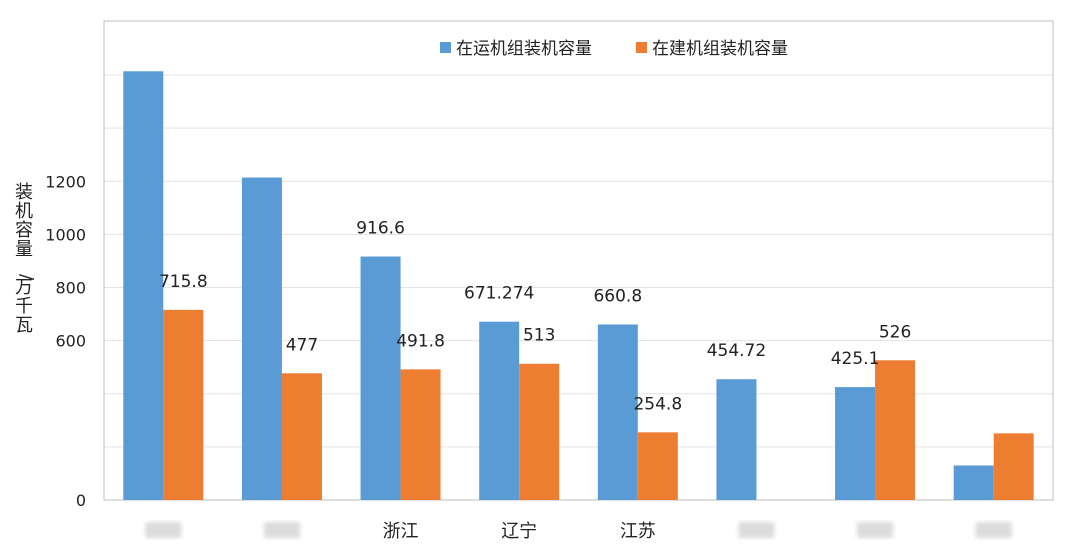 Image resolution: width=1080 pixels, height=547 pixels. I want to click on bar-series1-cat3, so click(539, 431).